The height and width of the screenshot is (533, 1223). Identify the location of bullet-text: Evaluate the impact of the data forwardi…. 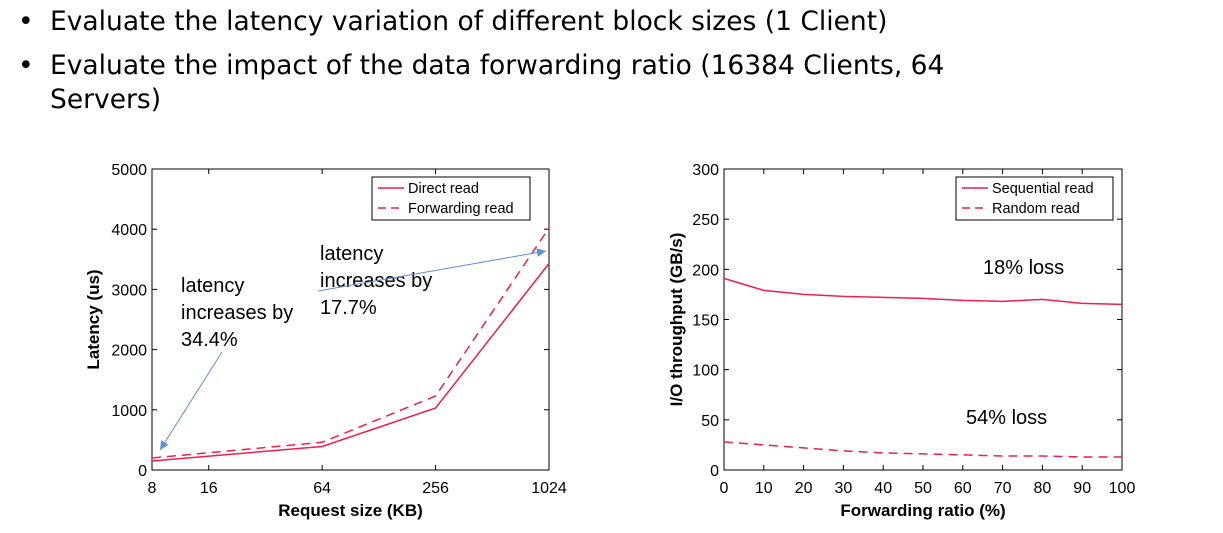
(497, 82).